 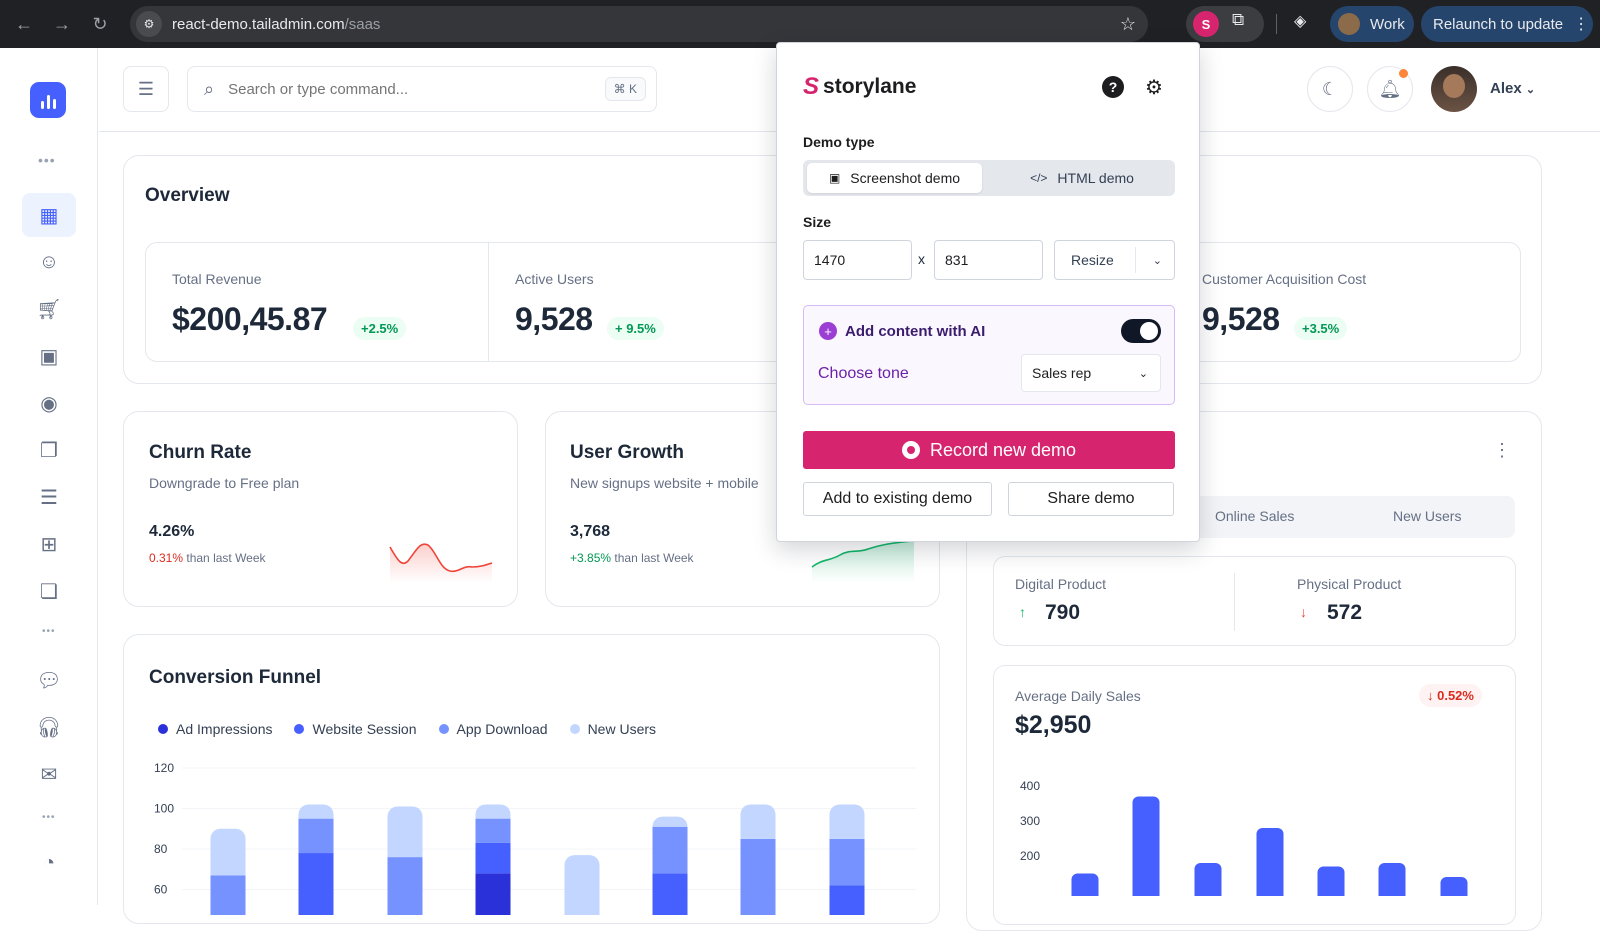 I want to click on height-input: 831, so click(x=988, y=260).